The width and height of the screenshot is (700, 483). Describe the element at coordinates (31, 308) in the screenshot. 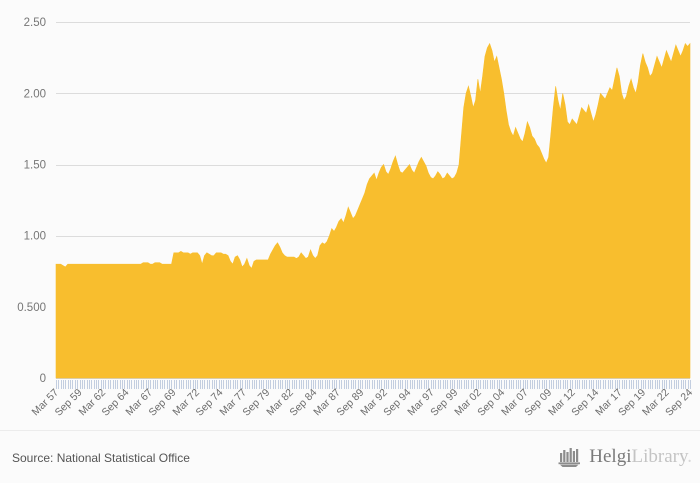

I see `y-tick-label: 0.500` at that location.